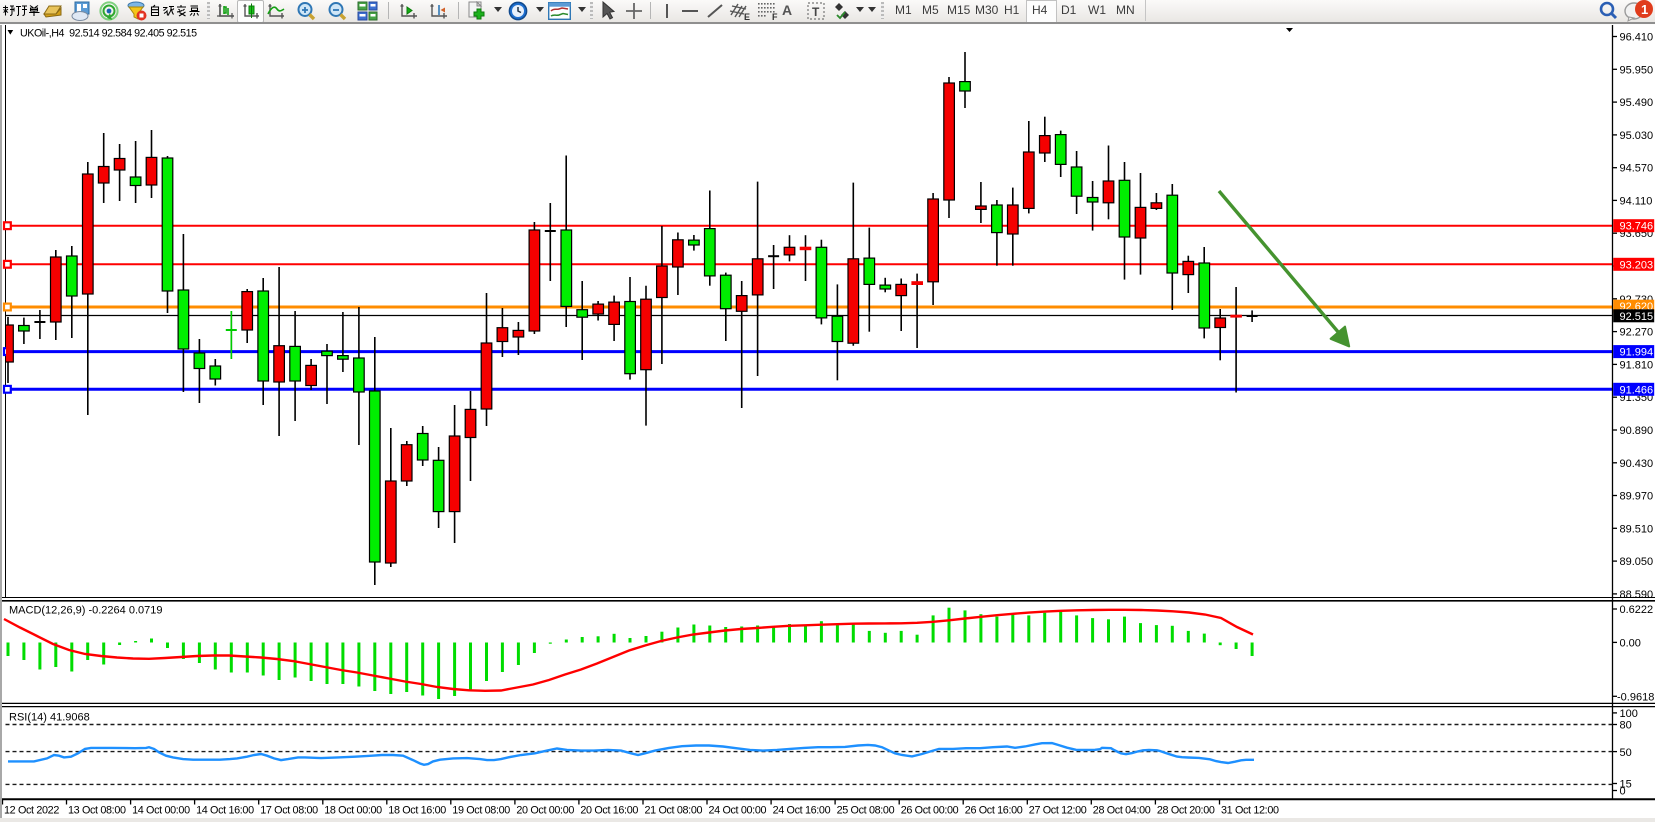  I want to click on svg-text: 90.430, so click(1637, 464).